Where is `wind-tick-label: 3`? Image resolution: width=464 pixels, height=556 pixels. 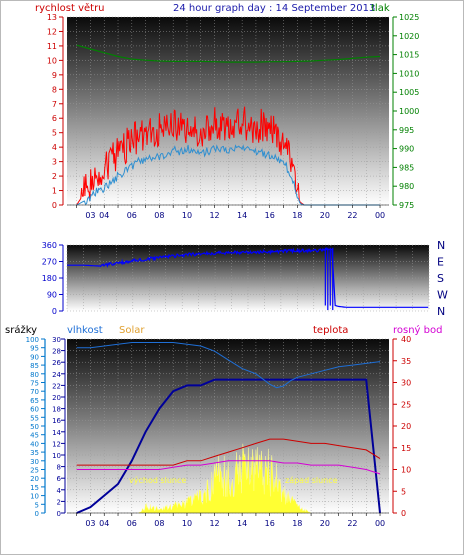
wind-tick-label: 3 is located at coordinates (54, 162).